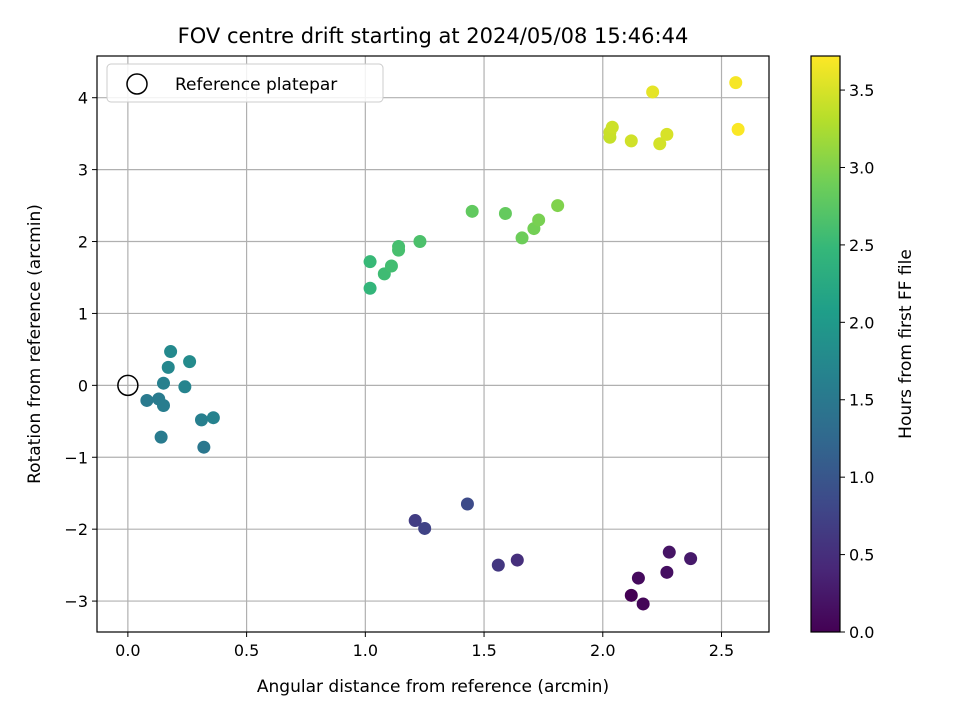 This screenshot has height=720, width=960. What do you see at coordinates (424, 646) in the screenshot?
I see `x-axis-ticks: 0.0 0.5 1.0 1.5 2.0 2.5` at bounding box center [424, 646].